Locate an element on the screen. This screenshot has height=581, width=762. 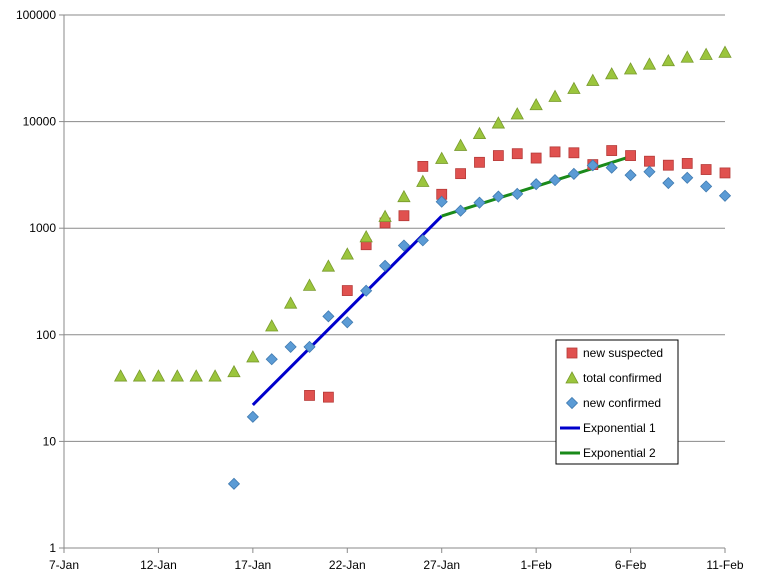
x-tick-label: 6-Feb is located at coordinates (631, 565).